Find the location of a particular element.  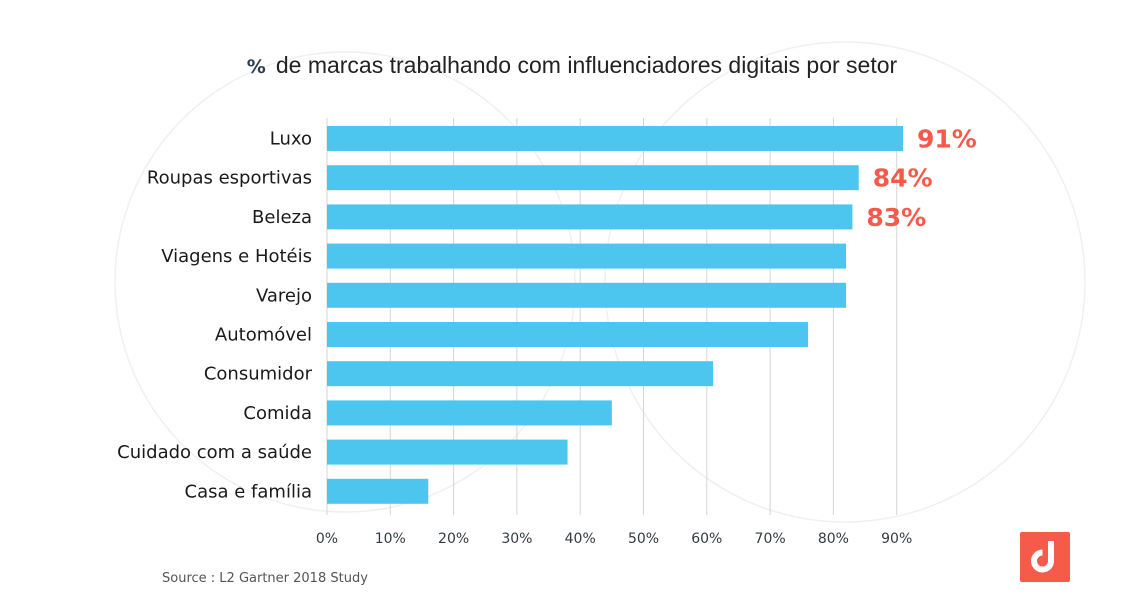

category-label: Luxo is located at coordinates (291, 139).